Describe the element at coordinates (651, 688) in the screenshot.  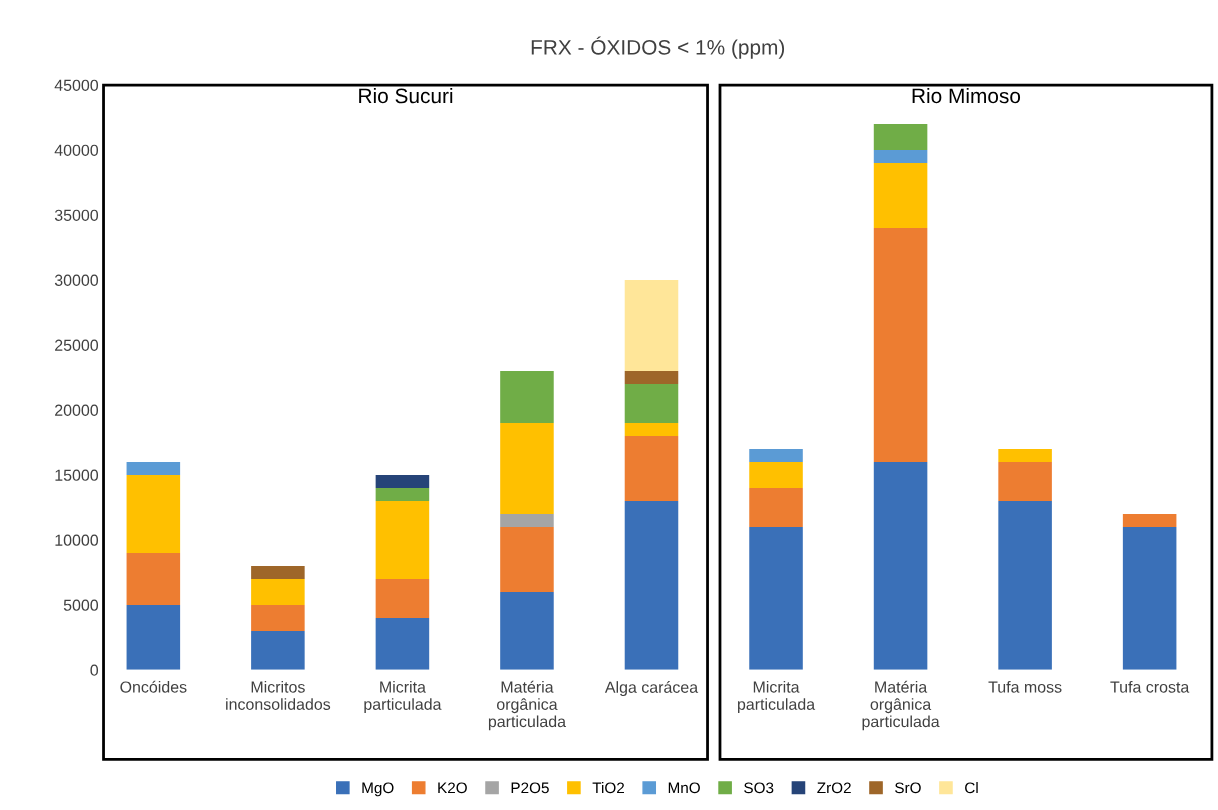
I see `x-tick-label: Alga carácea` at that location.